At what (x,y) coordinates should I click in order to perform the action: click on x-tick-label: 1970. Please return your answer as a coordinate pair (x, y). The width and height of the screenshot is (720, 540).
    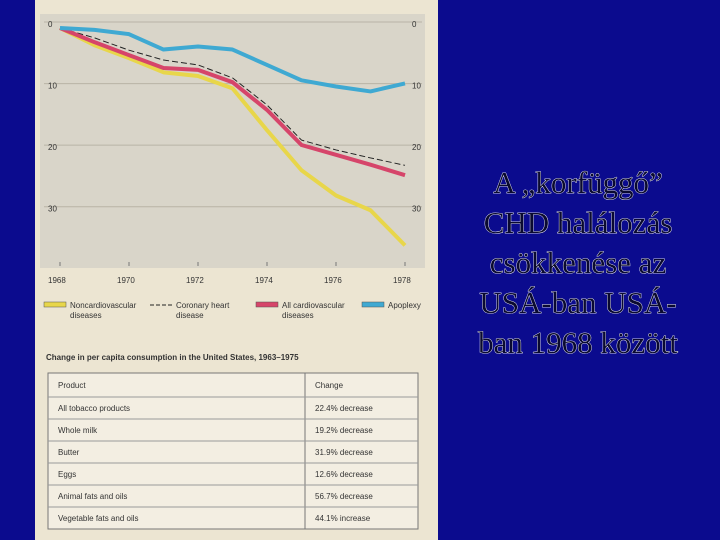
    Looking at the image, I should click on (126, 280).